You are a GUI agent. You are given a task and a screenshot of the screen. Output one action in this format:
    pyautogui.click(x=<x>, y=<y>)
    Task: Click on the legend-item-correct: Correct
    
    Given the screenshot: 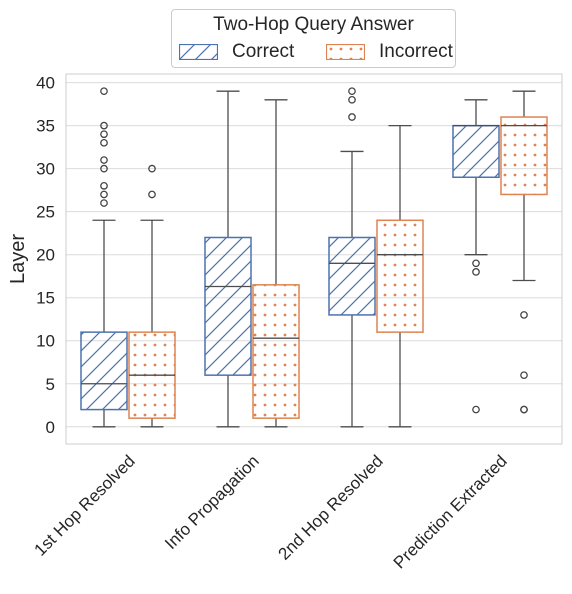 What is the action you would take?
    pyautogui.click(x=236, y=52)
    